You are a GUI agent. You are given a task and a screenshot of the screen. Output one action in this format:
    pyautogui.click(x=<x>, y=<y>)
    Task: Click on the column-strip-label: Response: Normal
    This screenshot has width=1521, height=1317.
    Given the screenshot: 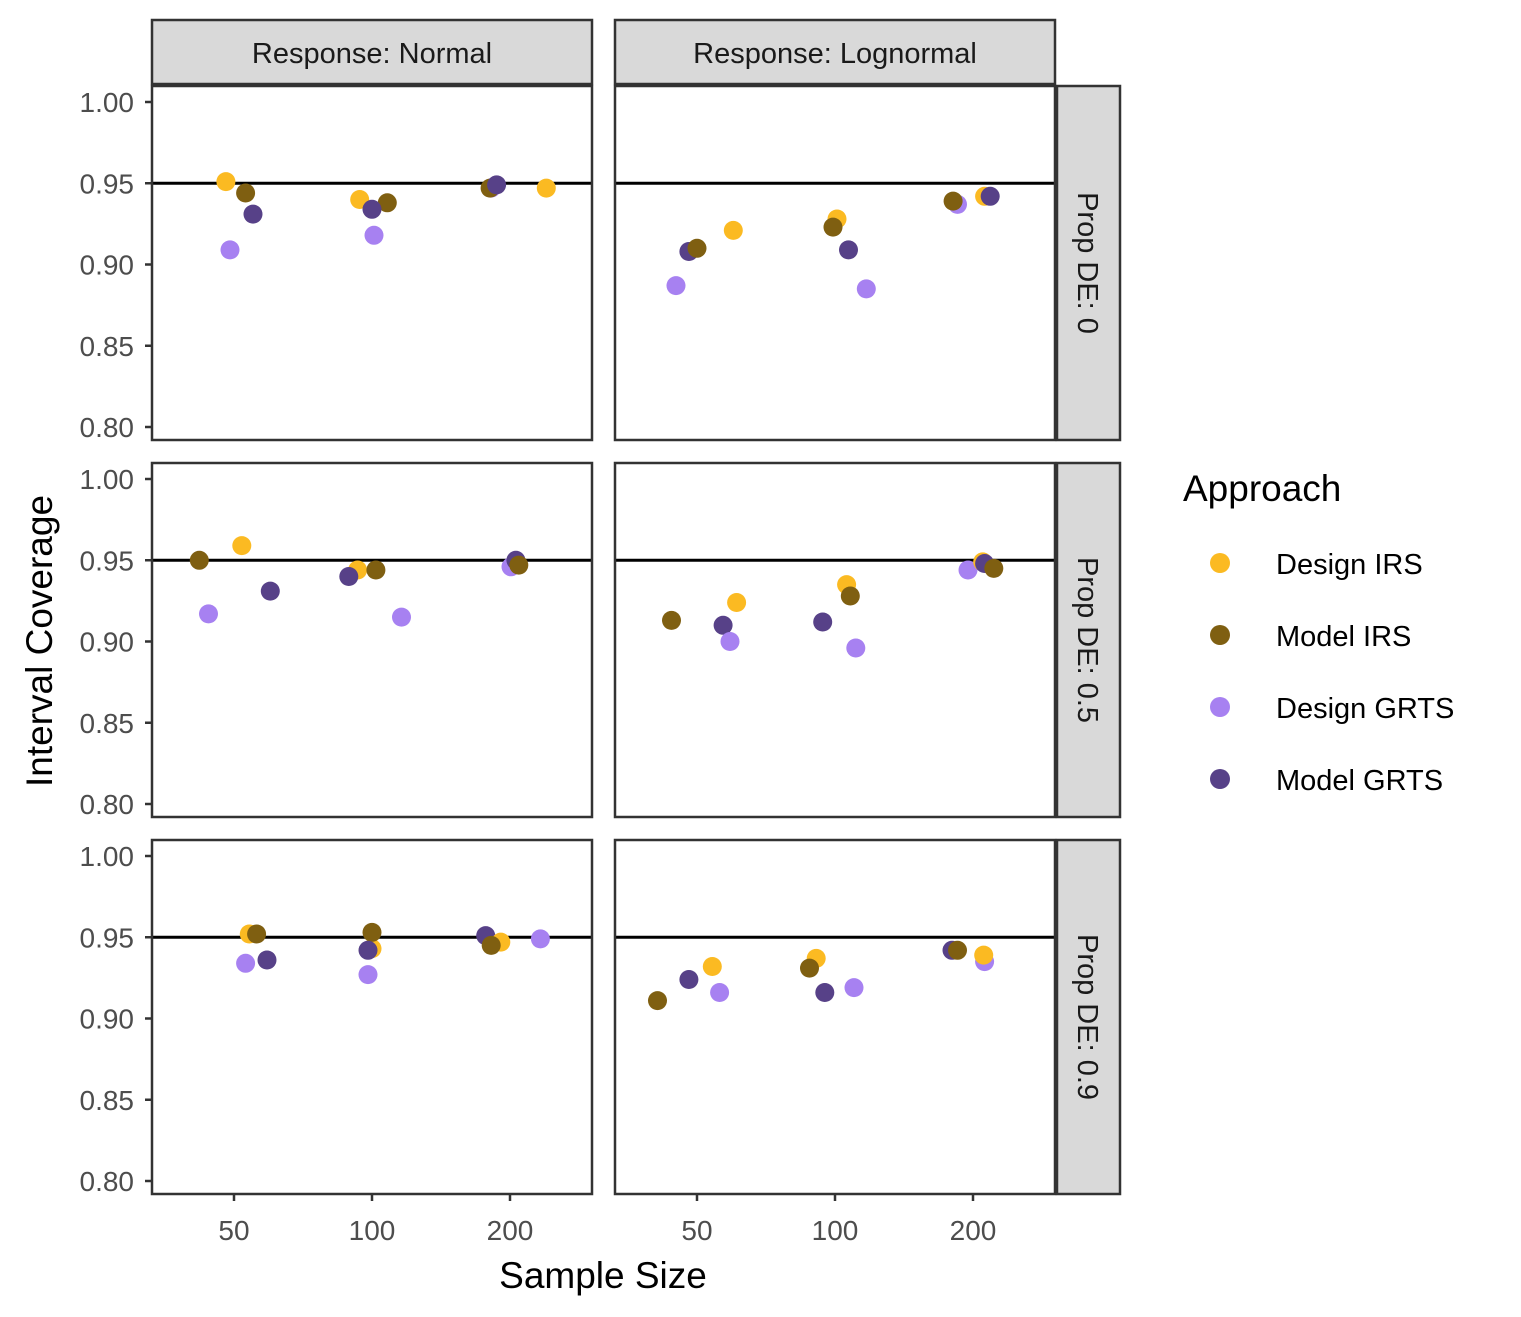 What is the action you would take?
    pyautogui.click(x=372, y=54)
    